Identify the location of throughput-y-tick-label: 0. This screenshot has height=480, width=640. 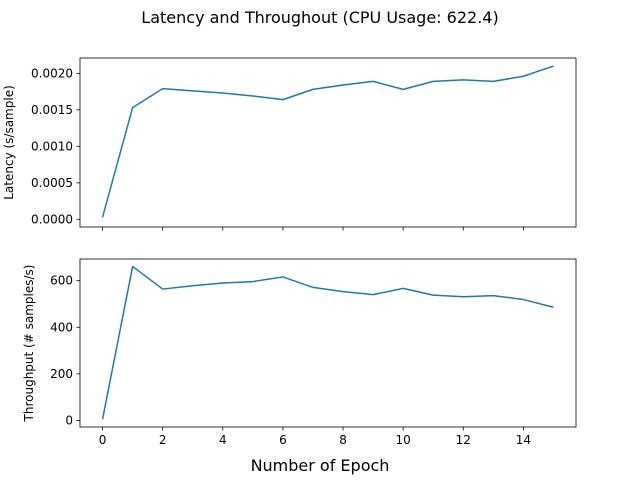
(69, 420).